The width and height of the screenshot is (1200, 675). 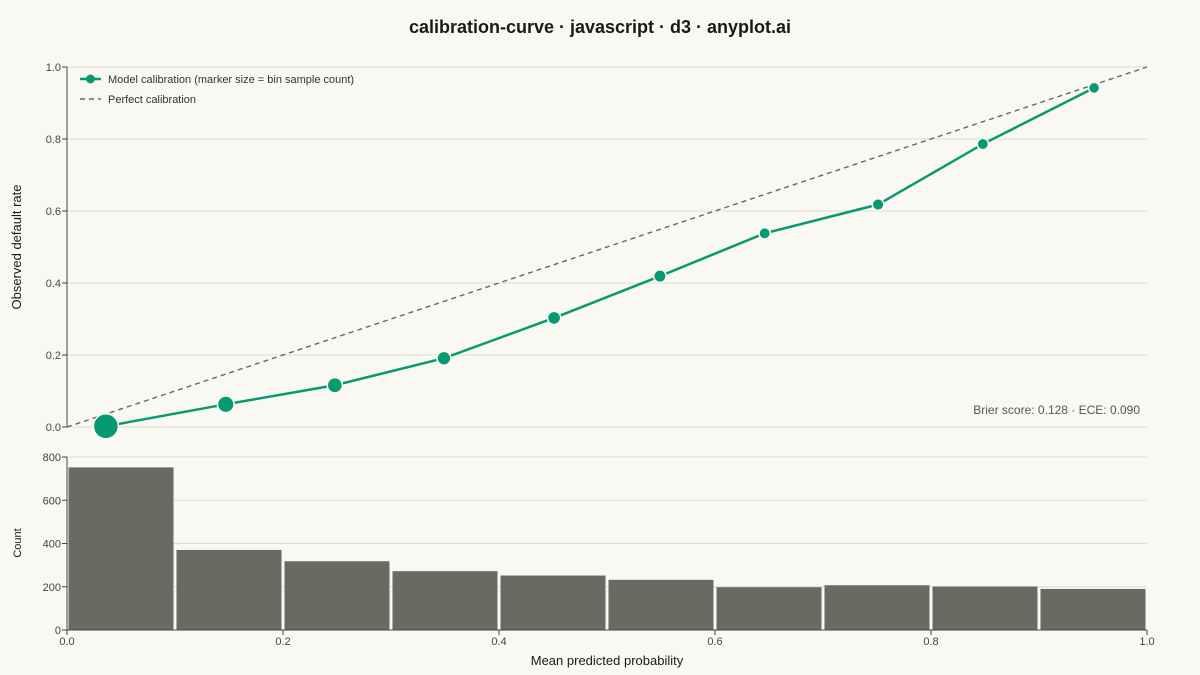 I want to click on x-tick-label: 1.0, so click(x=1146, y=642).